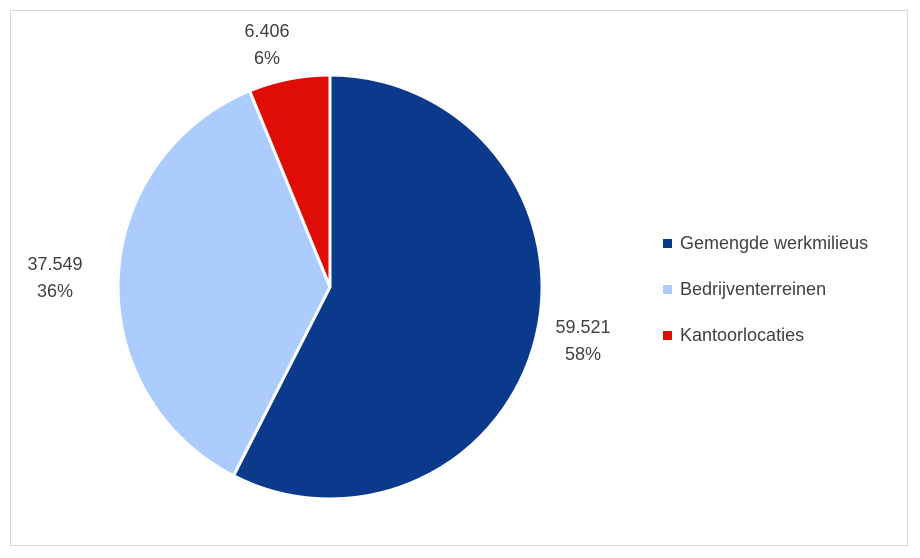  What do you see at coordinates (266, 31) in the screenshot?
I see `data-label-value-kantoorlocaties: 6.406` at bounding box center [266, 31].